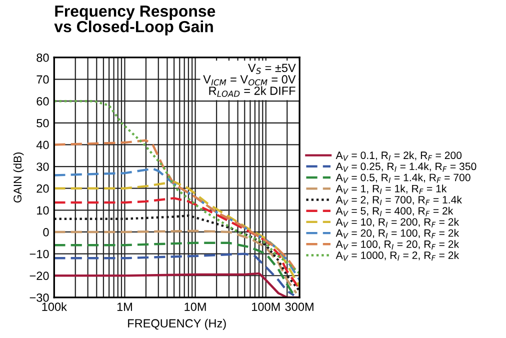  Describe the element at coordinates (195, 306) in the screenshot. I see `x-tick-label: 10M` at that location.